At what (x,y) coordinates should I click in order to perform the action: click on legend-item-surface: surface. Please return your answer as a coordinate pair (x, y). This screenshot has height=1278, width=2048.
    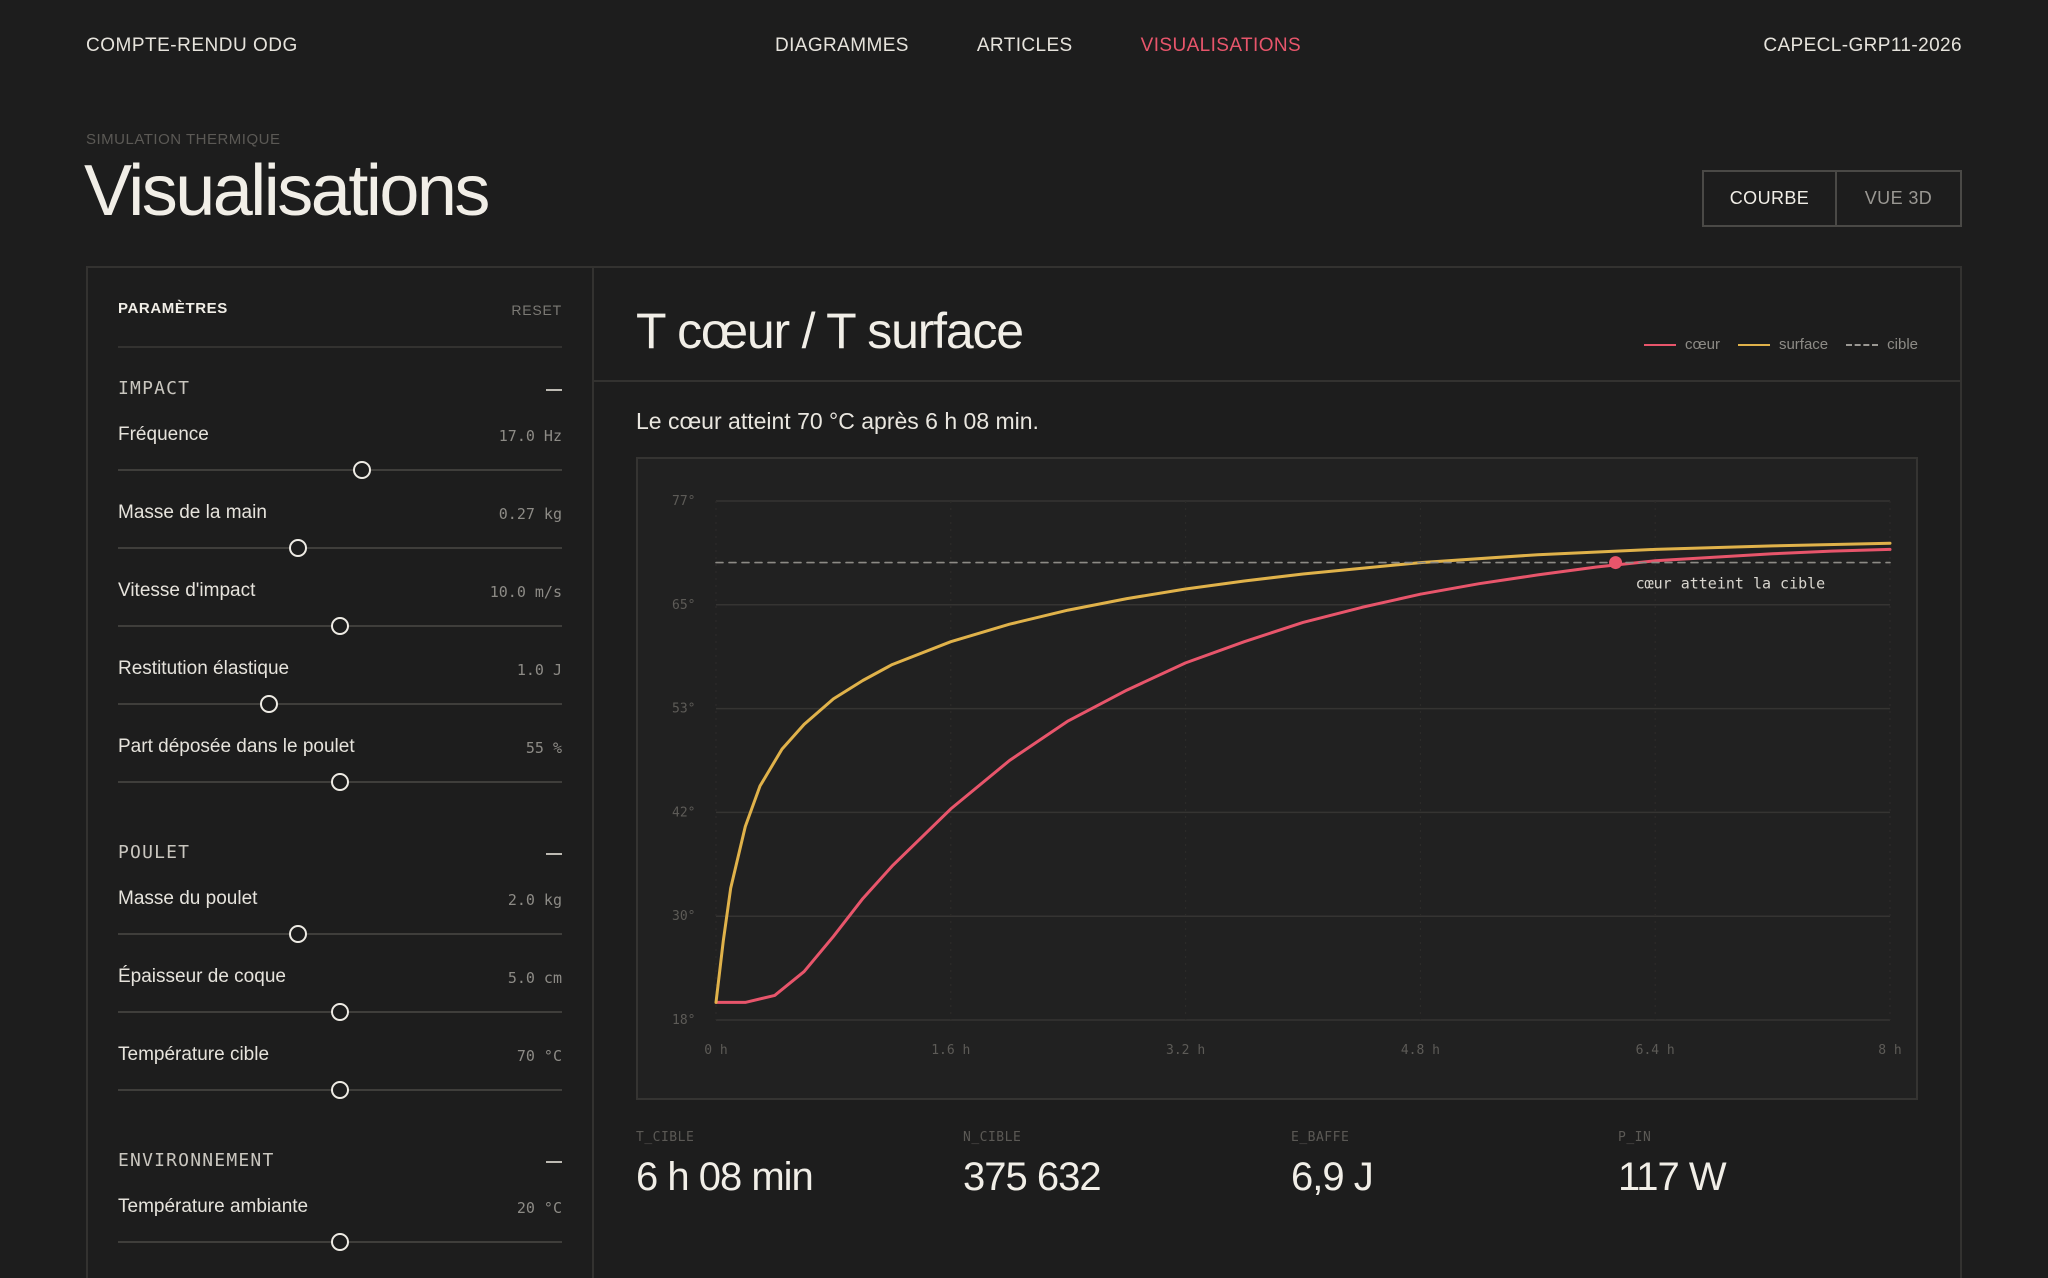
    Looking at the image, I should click on (1783, 344).